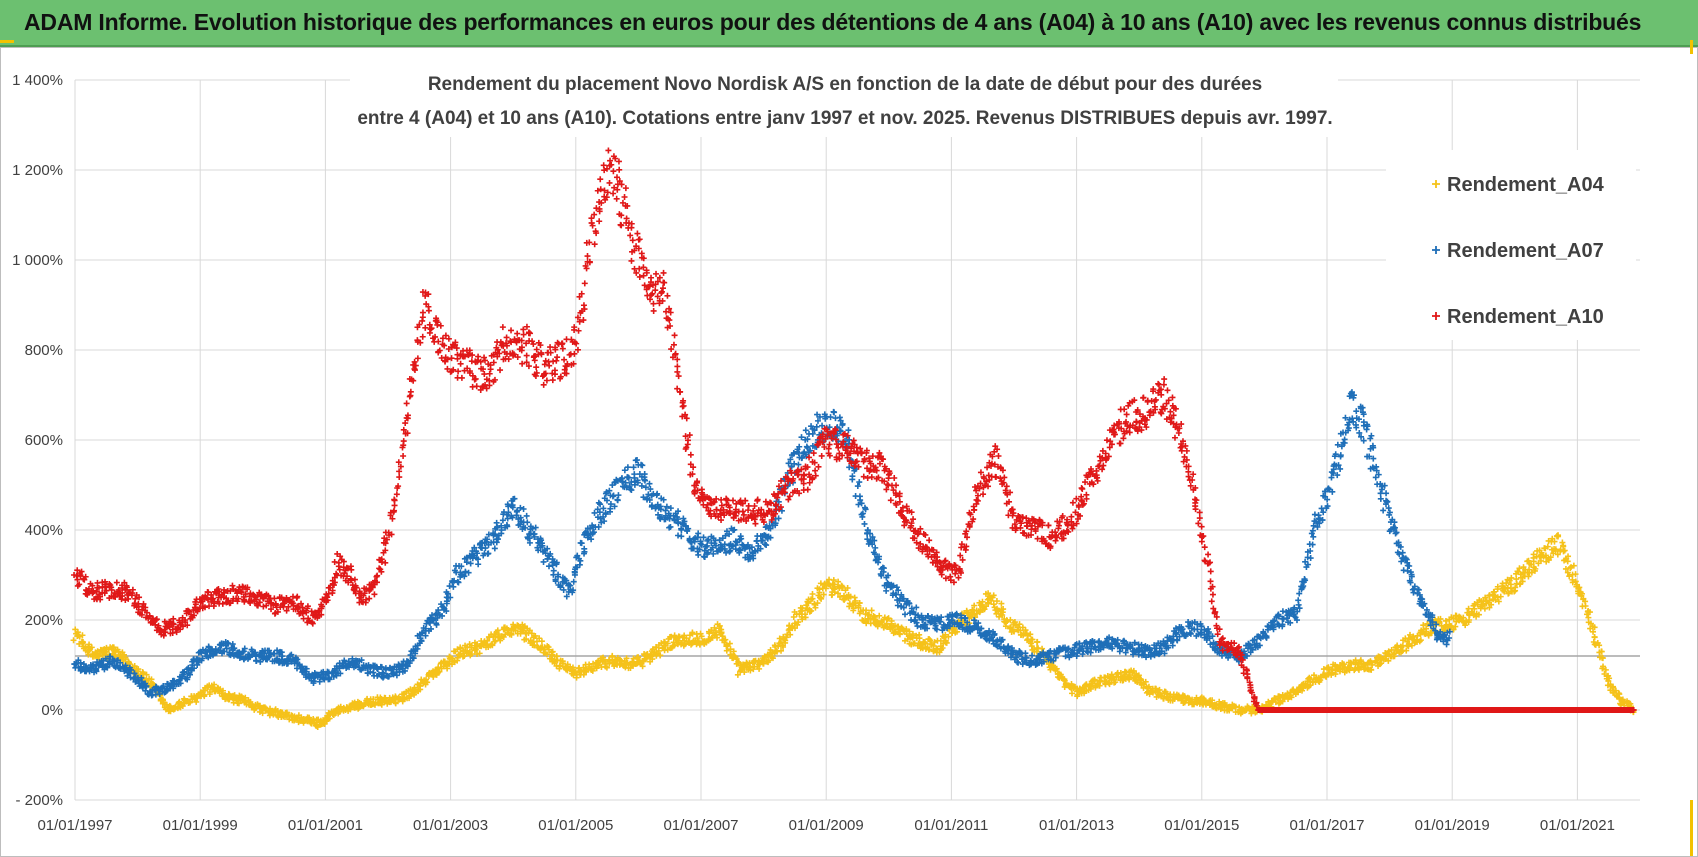  What do you see at coordinates (1577, 825) in the screenshot?
I see `x-tick-label: 01/01/2021` at bounding box center [1577, 825].